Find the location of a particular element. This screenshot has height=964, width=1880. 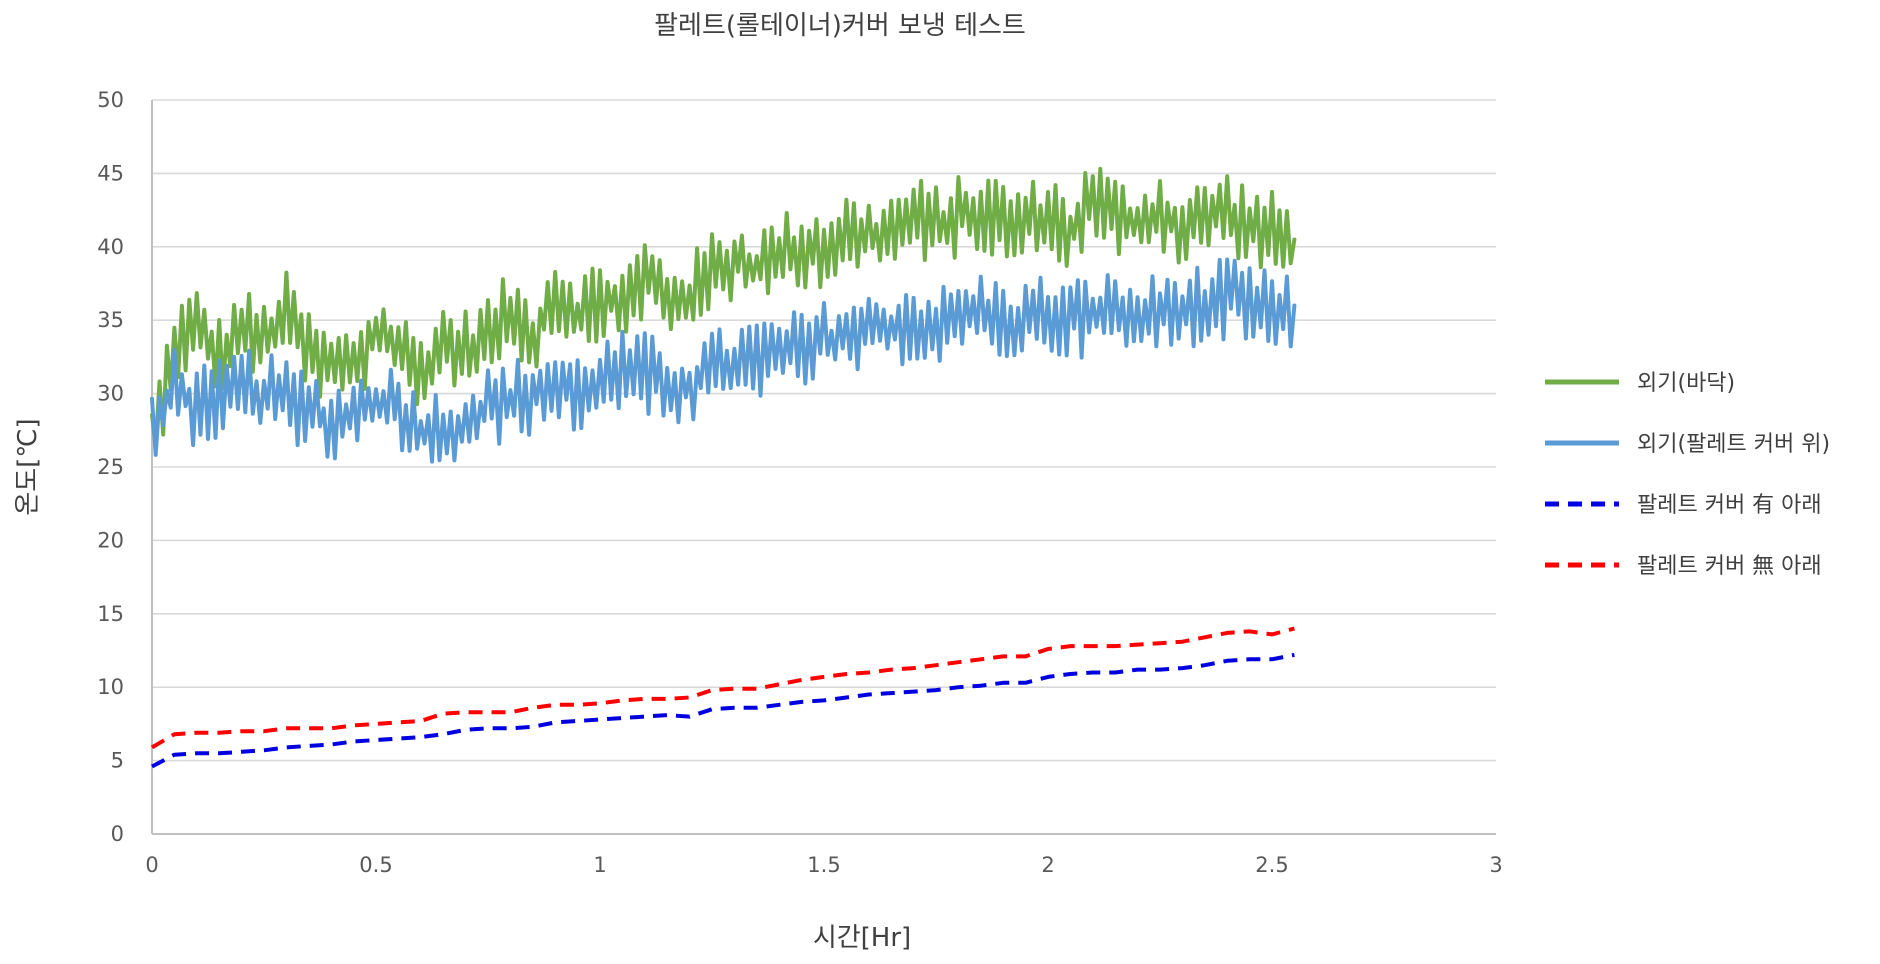

y-tick-label: 40 is located at coordinates (110, 247).